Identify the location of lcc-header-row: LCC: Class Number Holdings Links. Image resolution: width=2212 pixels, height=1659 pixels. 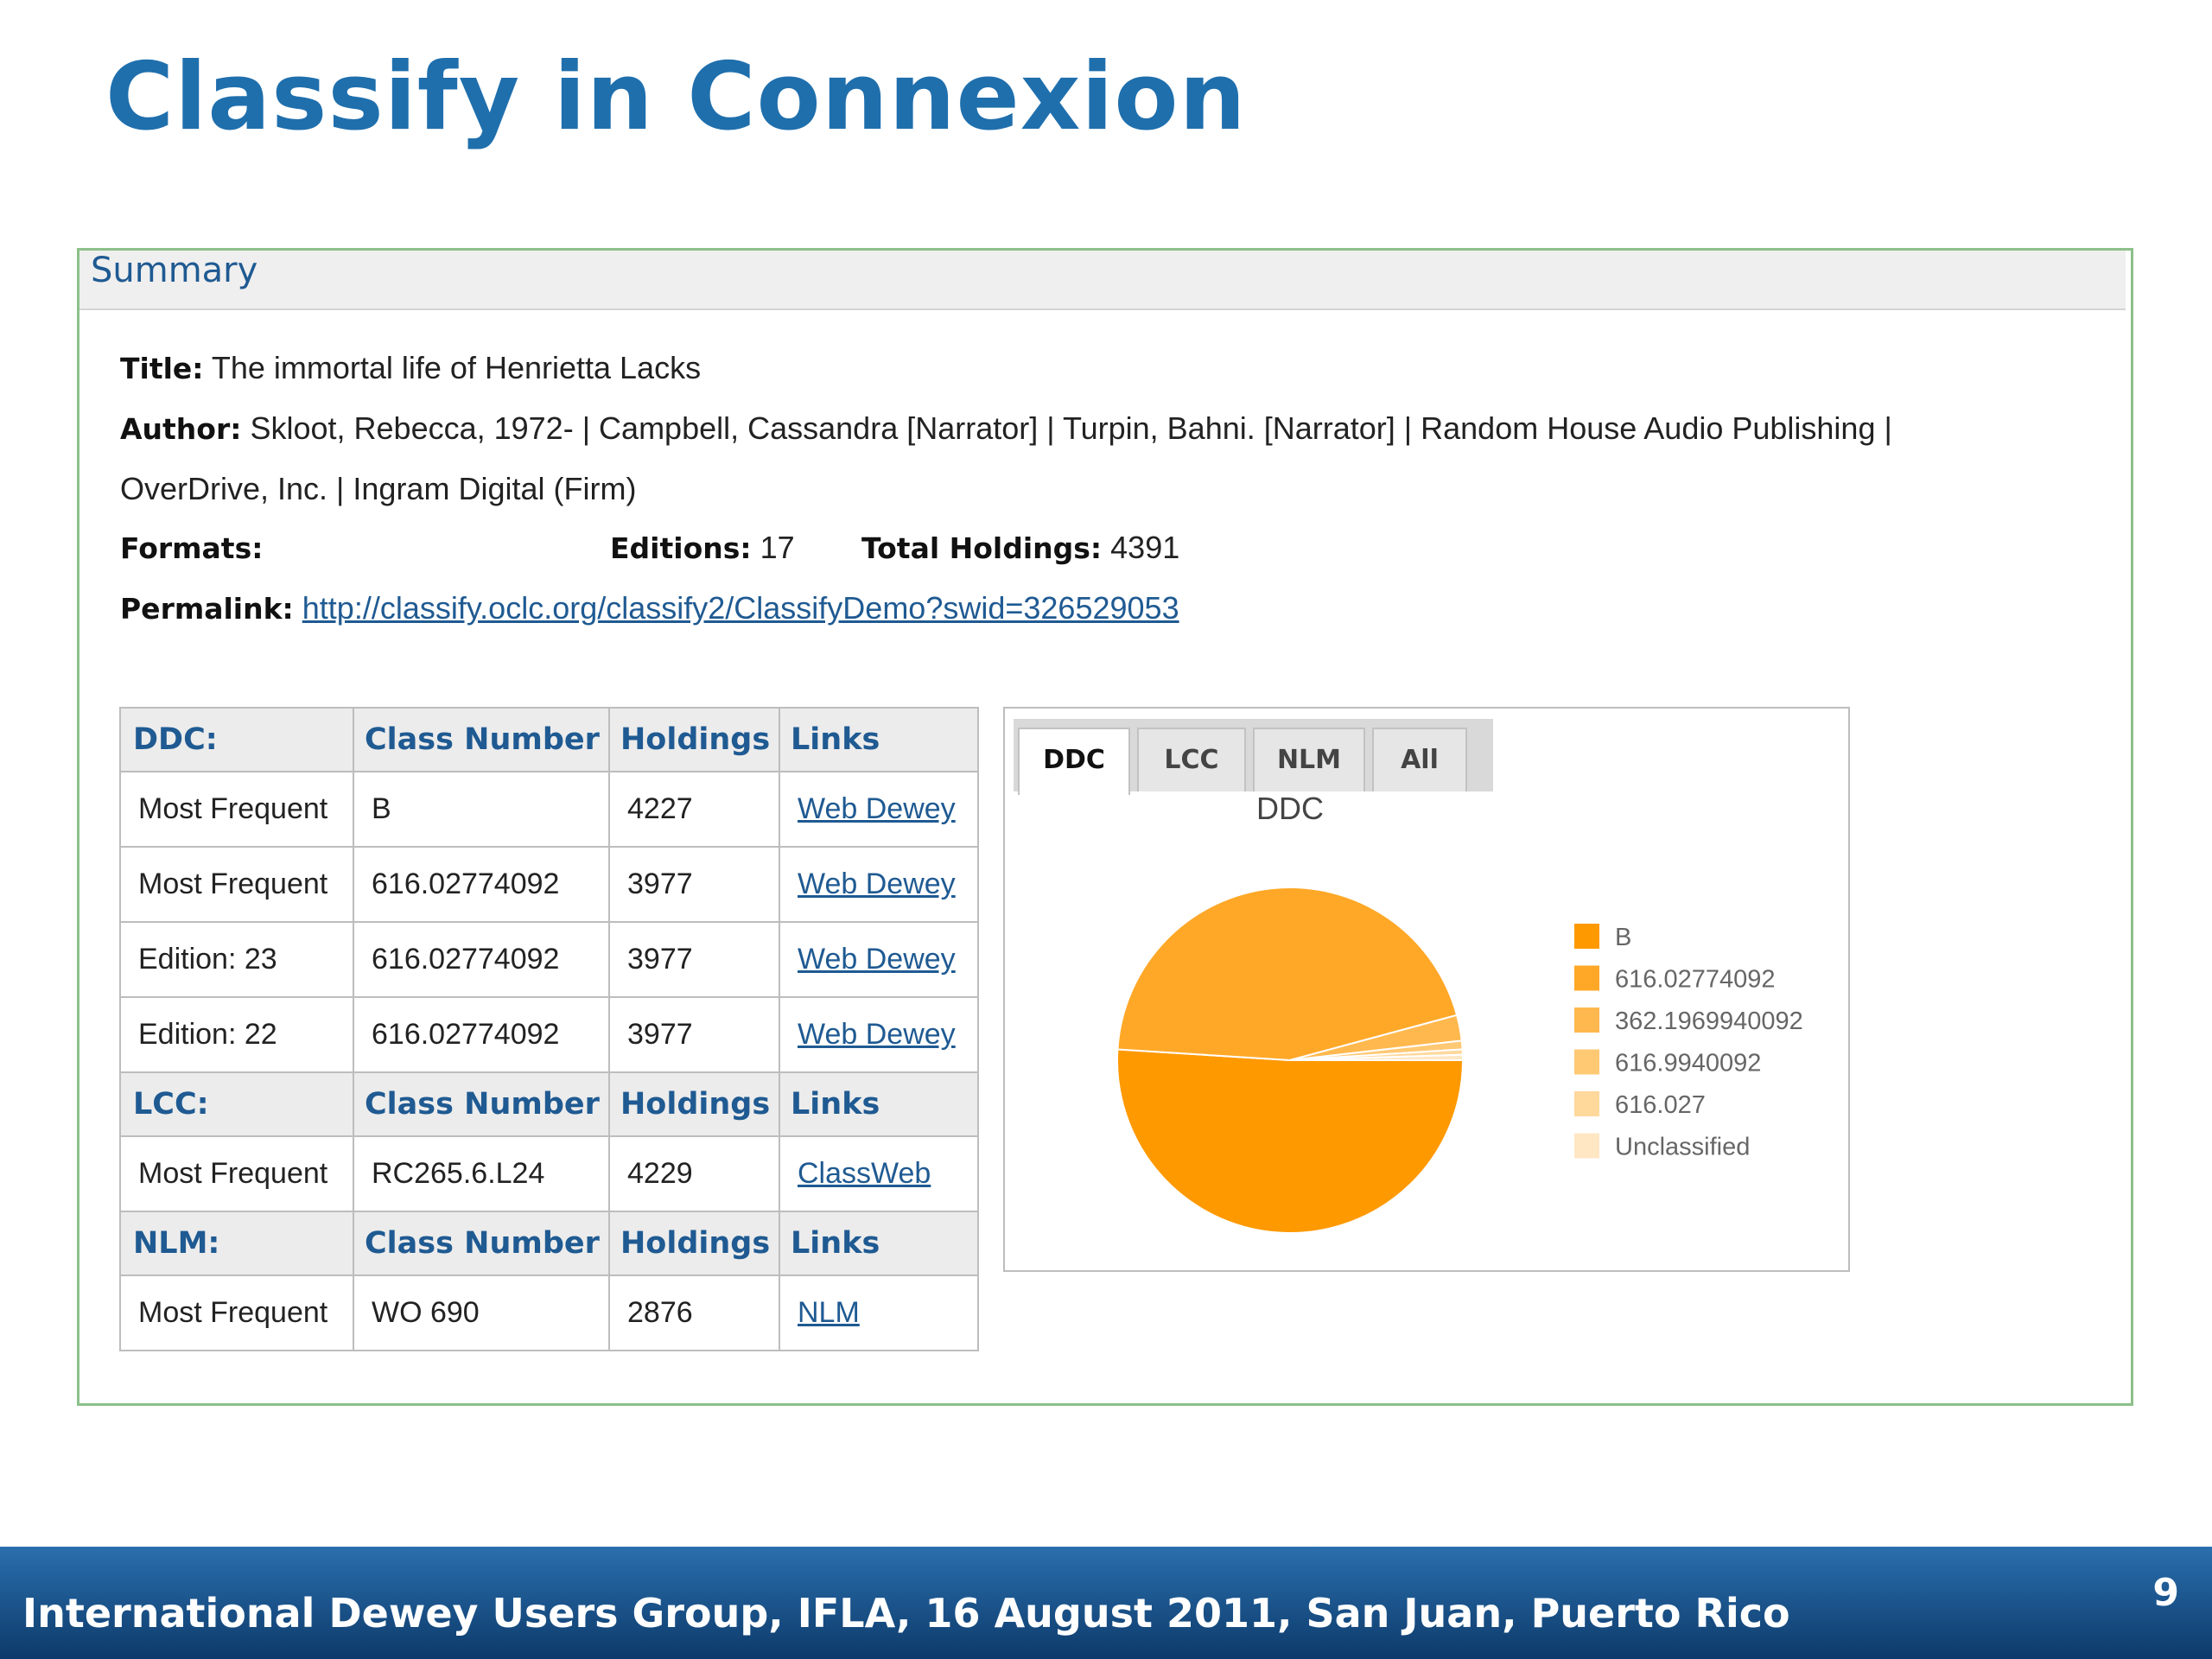
(549, 1104).